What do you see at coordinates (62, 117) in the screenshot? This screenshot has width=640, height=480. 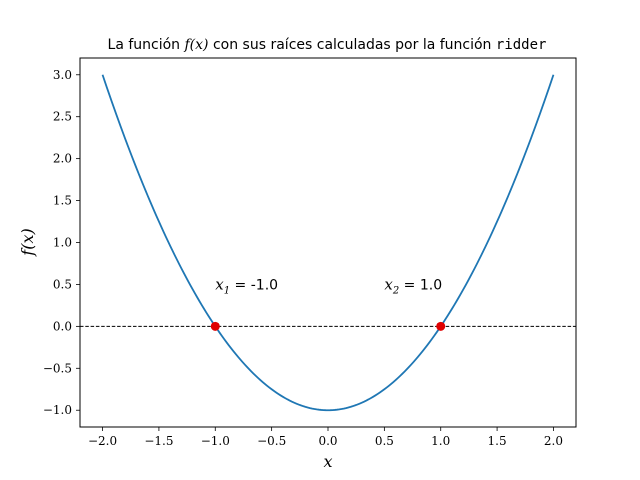 I see `y-tick-label: 2.5` at bounding box center [62, 117].